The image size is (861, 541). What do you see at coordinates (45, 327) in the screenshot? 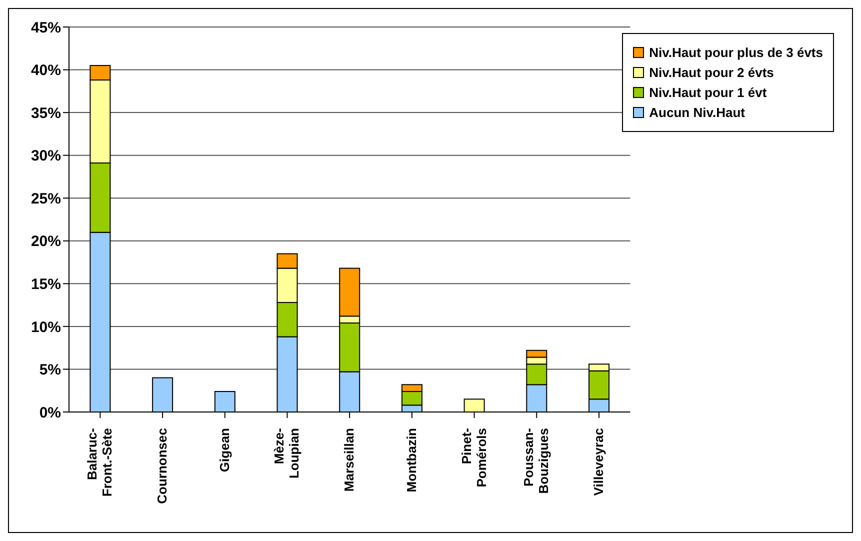
I see `y-tick-label: 10%` at bounding box center [45, 327].